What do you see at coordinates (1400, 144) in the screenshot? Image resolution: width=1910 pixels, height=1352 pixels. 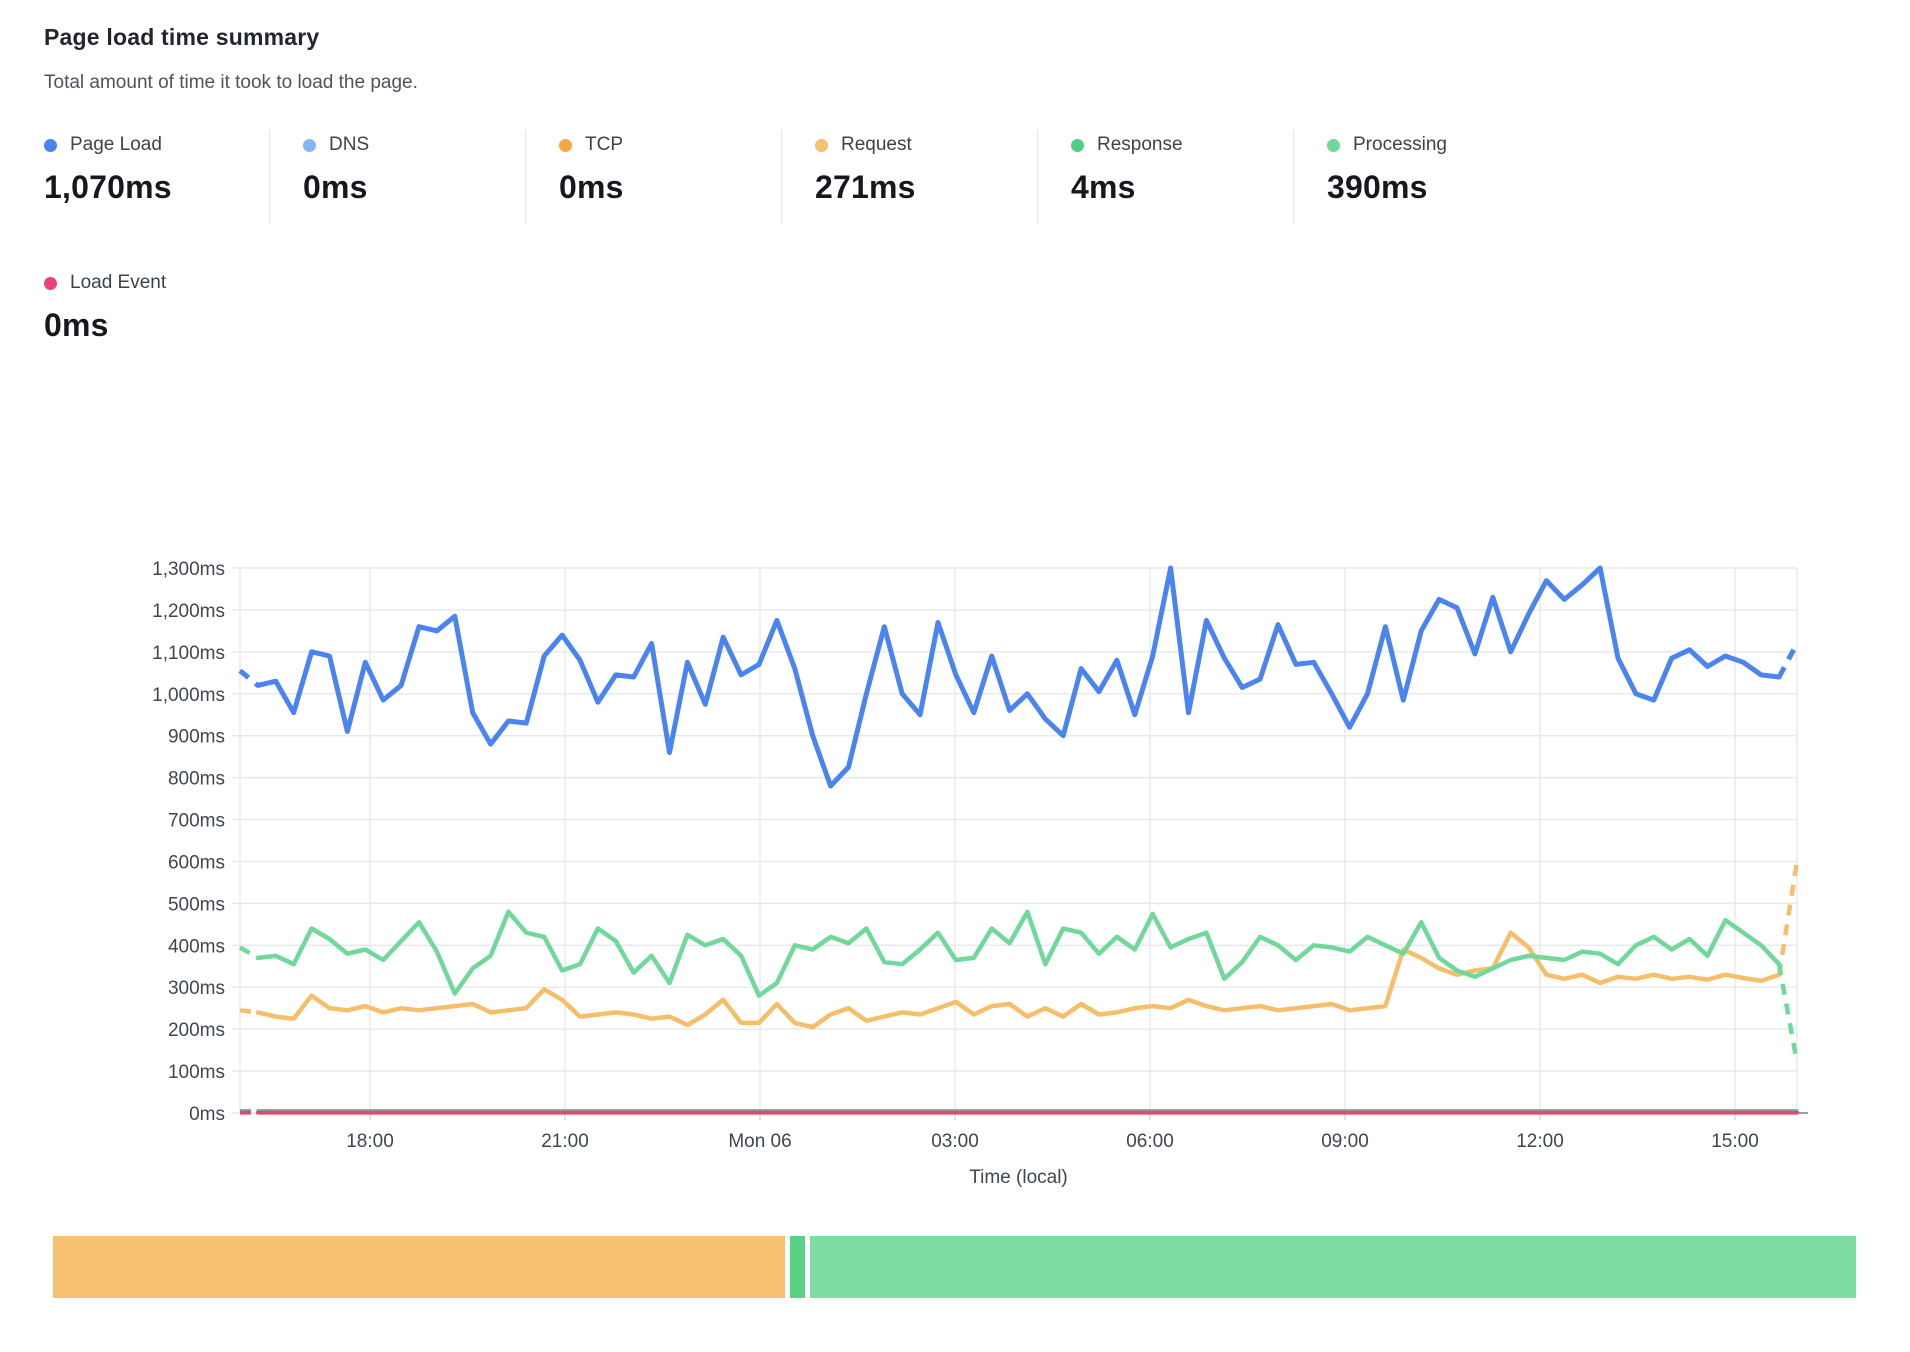 I see `metric-label: Processing` at bounding box center [1400, 144].